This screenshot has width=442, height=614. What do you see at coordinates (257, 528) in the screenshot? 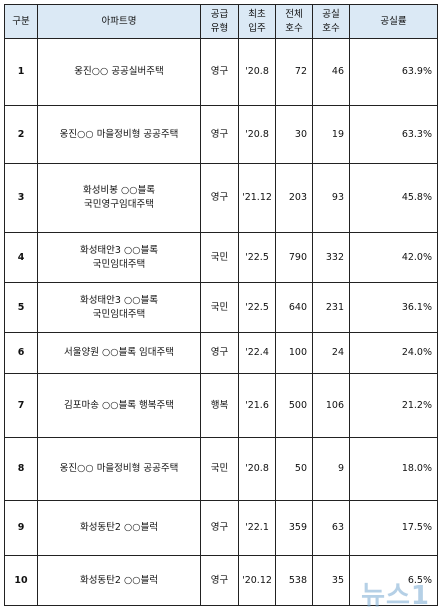
I see `cell: '22.1` at bounding box center [257, 528].